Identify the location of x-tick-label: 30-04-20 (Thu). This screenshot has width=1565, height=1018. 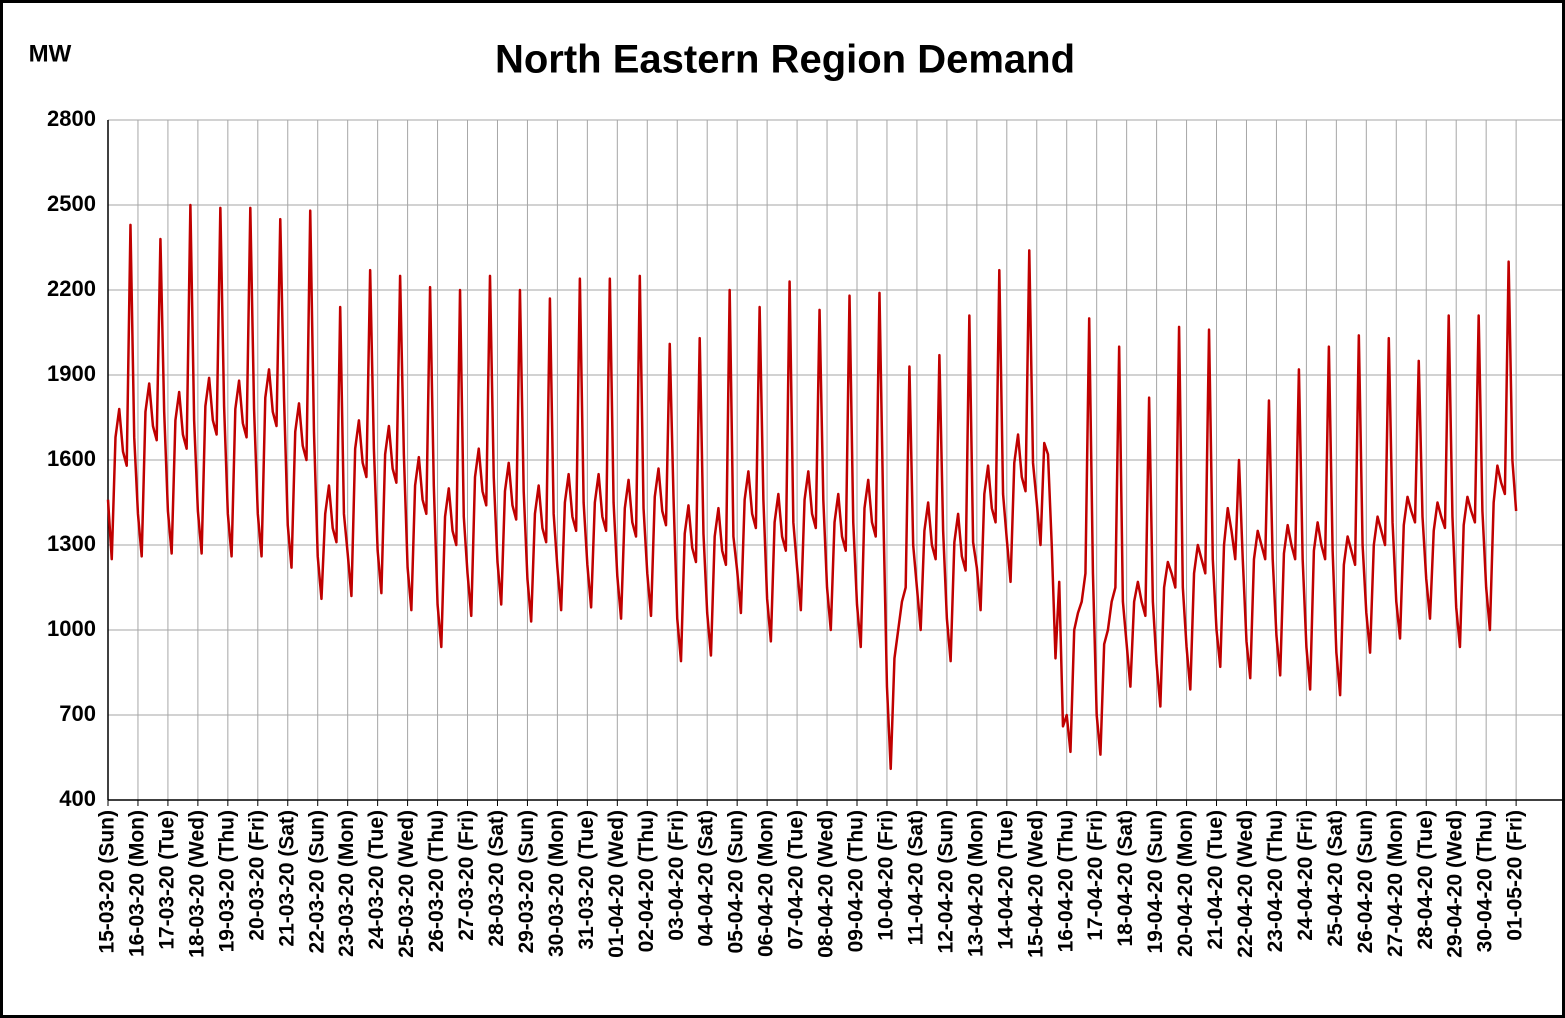
(1485, 881).